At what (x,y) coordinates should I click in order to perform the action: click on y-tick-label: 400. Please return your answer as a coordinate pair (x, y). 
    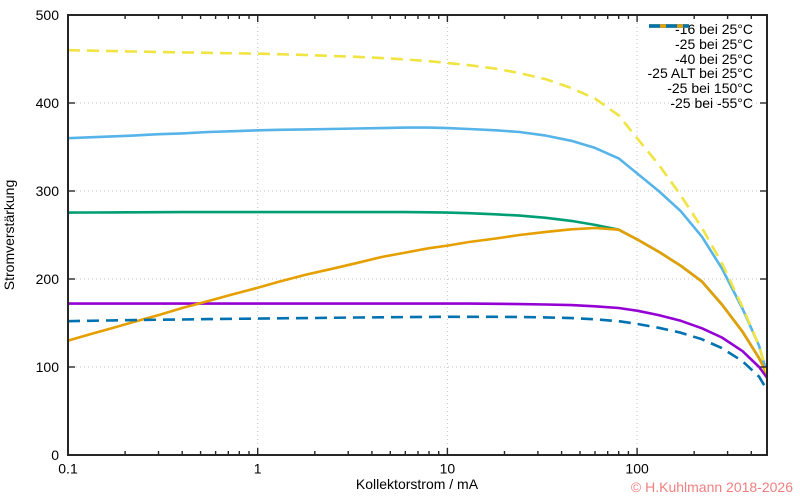
    Looking at the image, I should click on (48, 103).